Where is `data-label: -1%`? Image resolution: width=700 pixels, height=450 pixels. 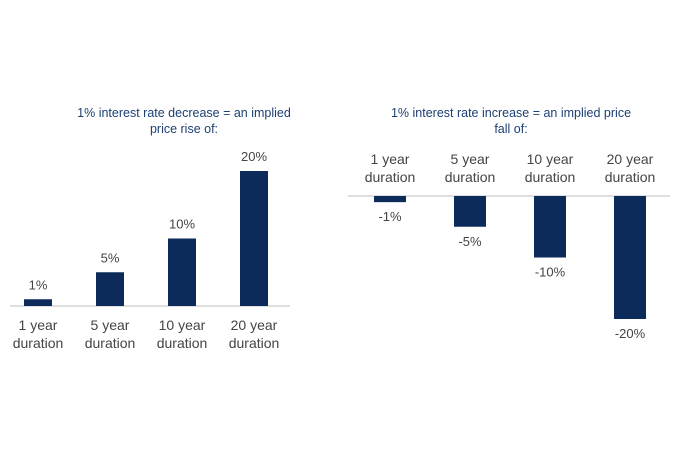 data-label: -1% is located at coordinates (390, 216).